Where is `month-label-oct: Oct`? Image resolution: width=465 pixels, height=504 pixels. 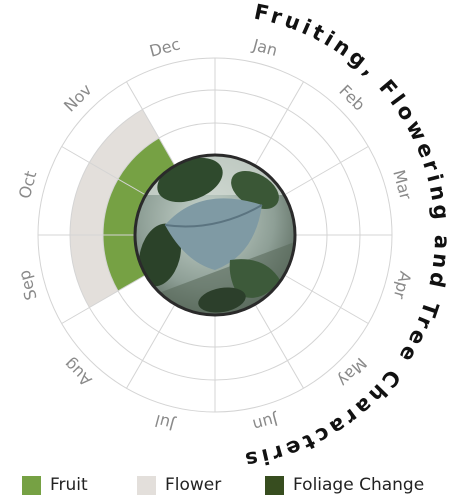 month-label-oct: Oct is located at coordinates (28, 185).